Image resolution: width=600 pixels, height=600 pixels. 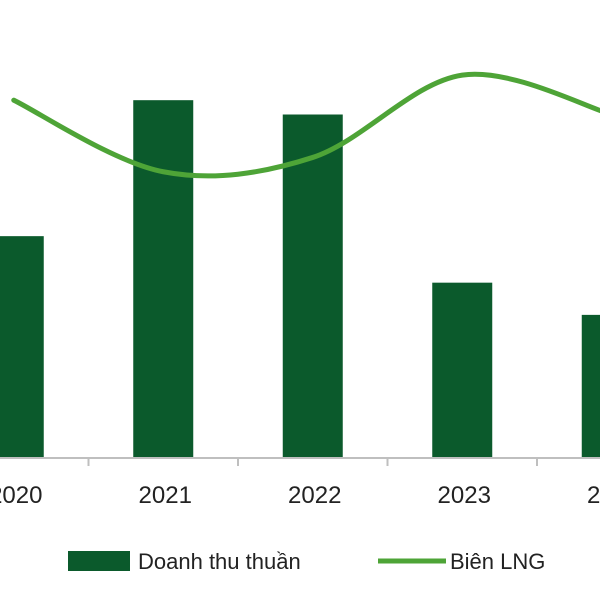 I want to click on legend: Doanh thu thuần Biên LNG, so click(x=306, y=561).